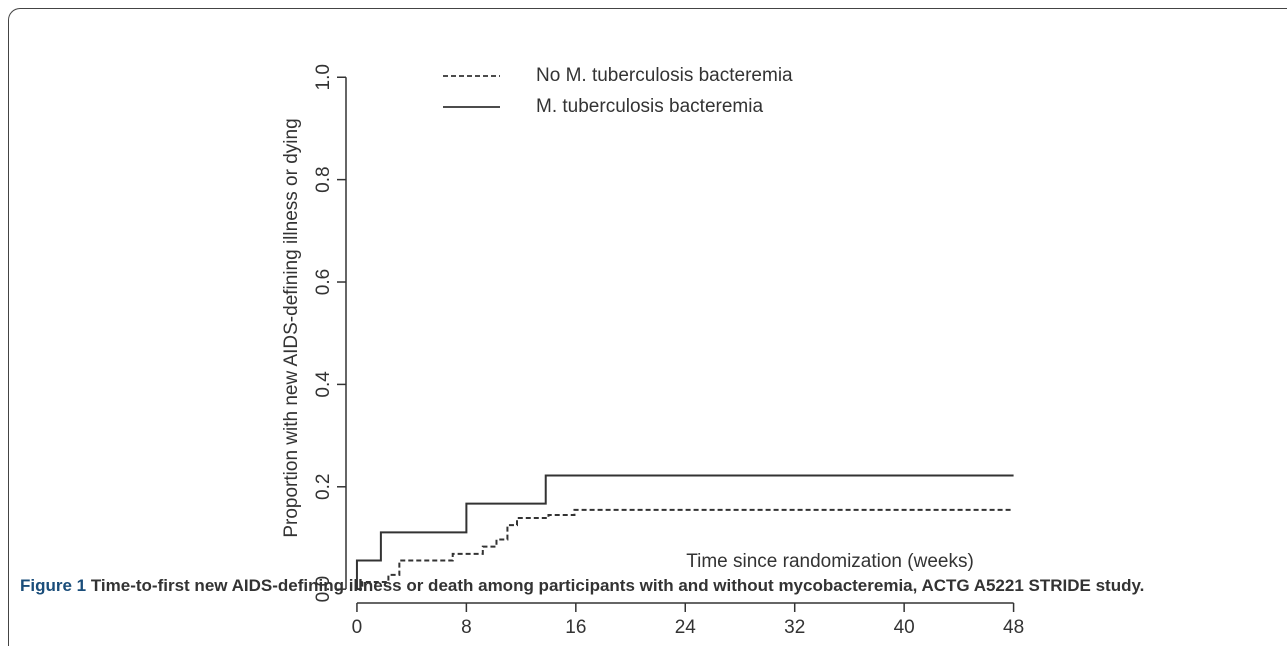  I want to click on y-tick-label: 1.0, so click(323, 77).